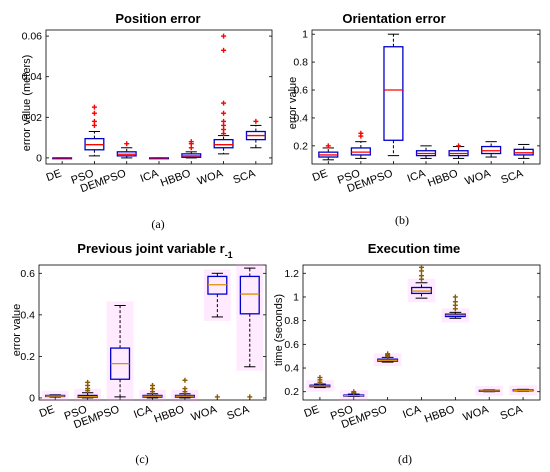 Image resolution: width=550 pixels, height=472 pixels. Describe the element at coordinates (229, 255) in the screenshot. I see `chart-title-subscript: -1` at that location.